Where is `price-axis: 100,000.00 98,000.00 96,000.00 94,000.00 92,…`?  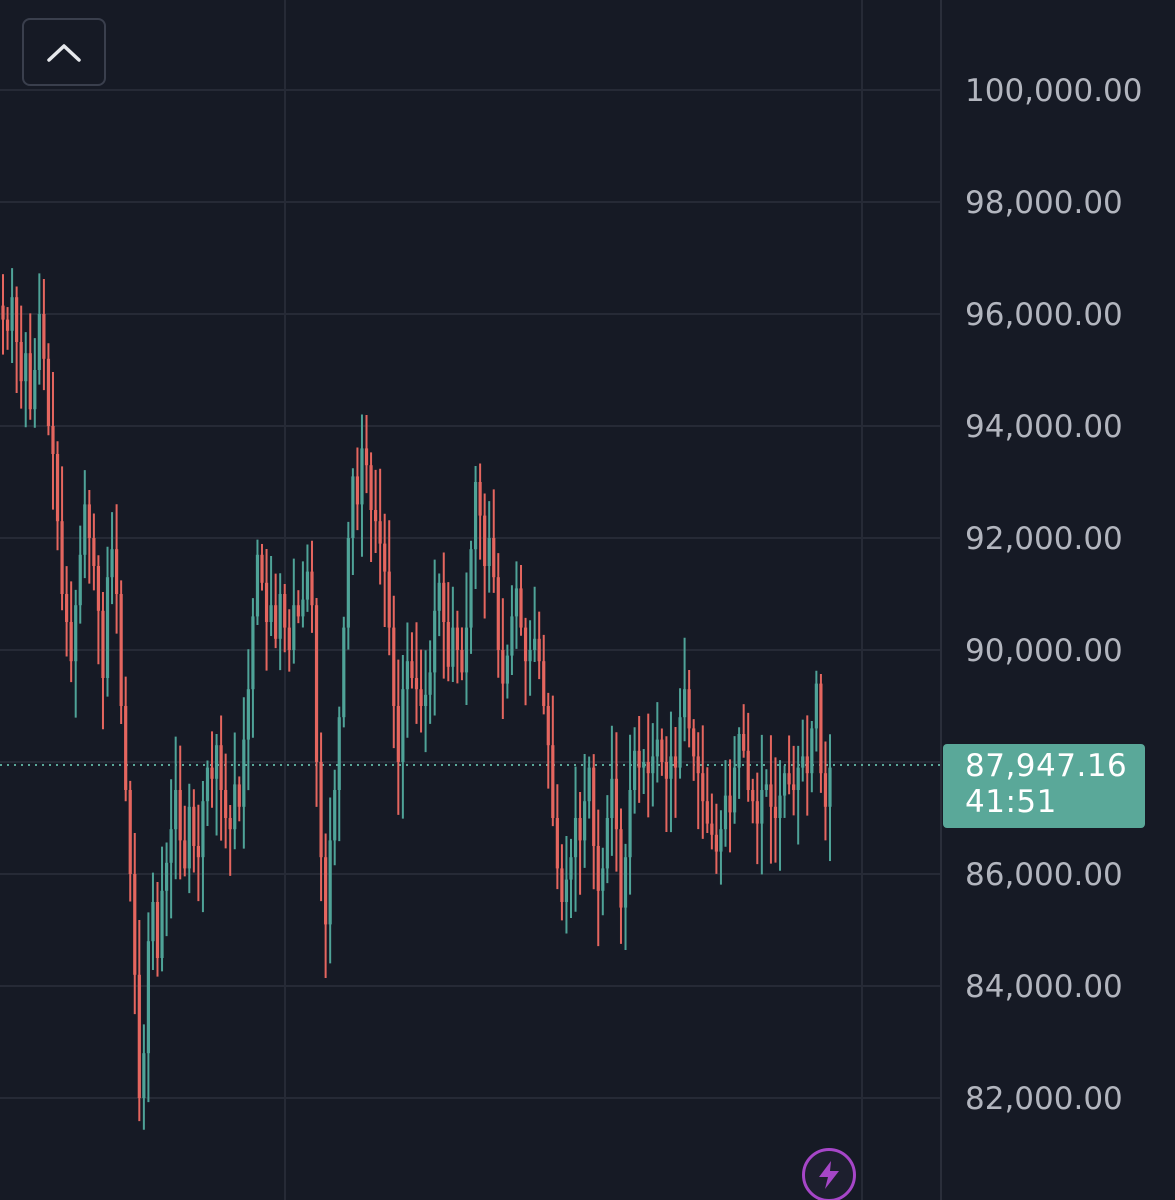
price-axis: 100,000.00 98,000.00 96,000.00 94,000.00 92,… is located at coordinates (1054, 595).